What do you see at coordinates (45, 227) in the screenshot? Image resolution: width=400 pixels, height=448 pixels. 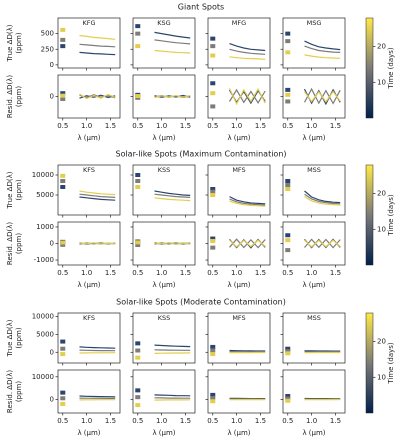 I see `y-tick-label: 1000` at bounding box center [45, 227].